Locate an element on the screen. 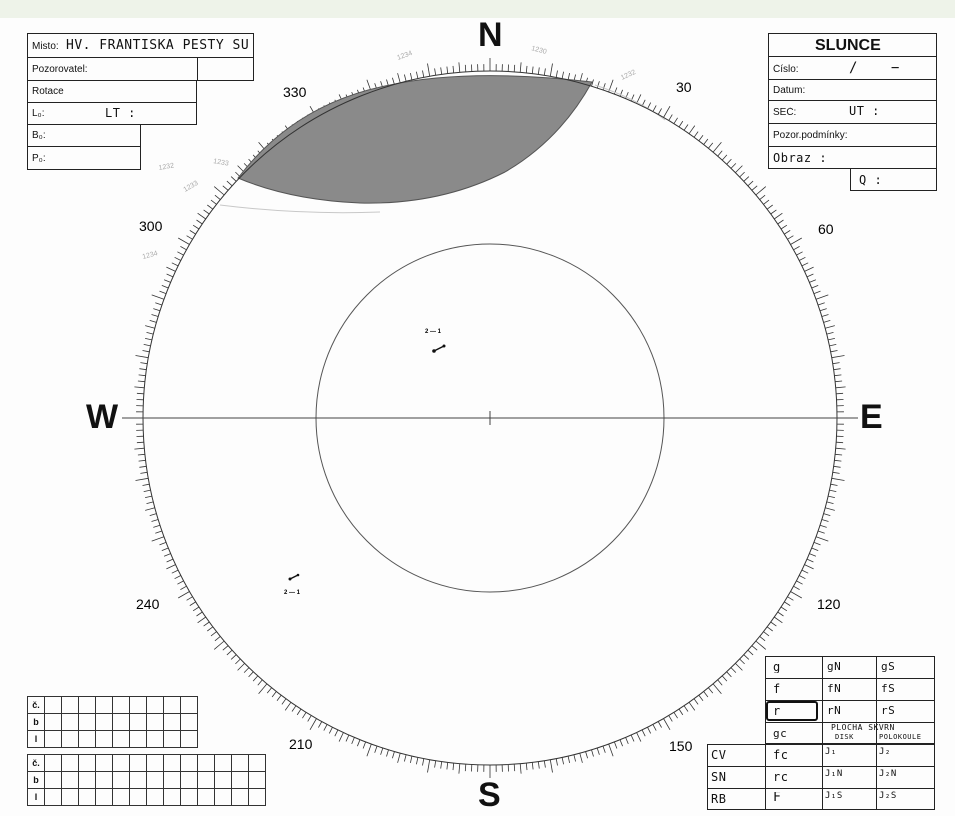 The width and height of the screenshot is (955, 816). label-240: 240 is located at coordinates (148, 604).